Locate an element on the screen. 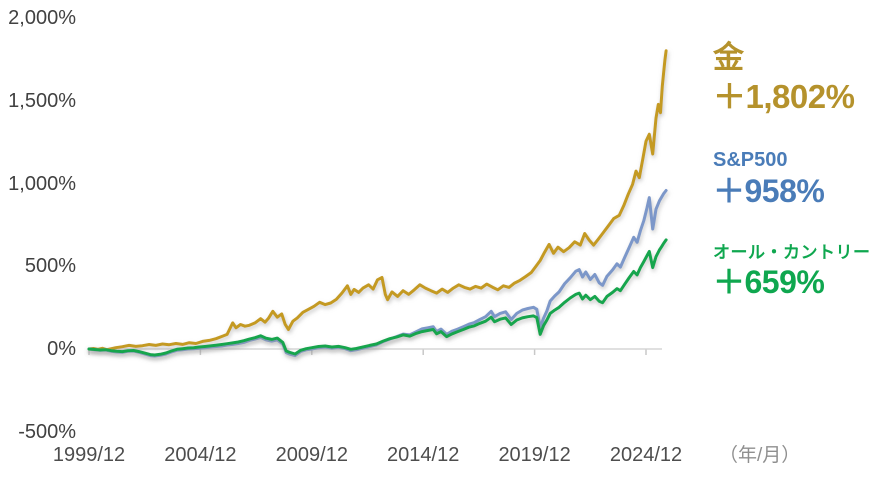  y-tick-label: 1,500% is located at coordinates (42, 100).